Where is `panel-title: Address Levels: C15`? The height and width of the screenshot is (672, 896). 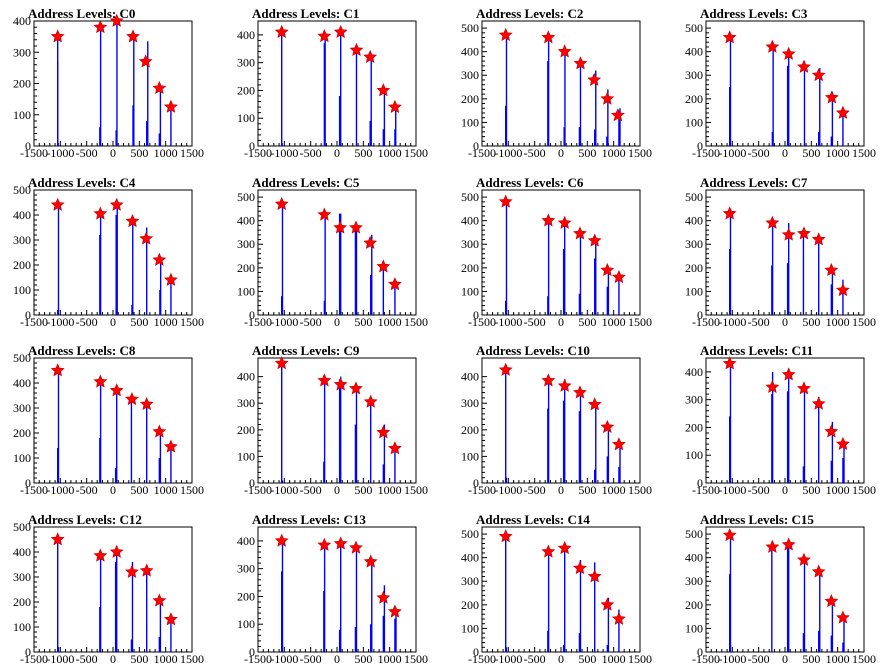 panel-title: Address Levels: C15 is located at coordinates (757, 519).